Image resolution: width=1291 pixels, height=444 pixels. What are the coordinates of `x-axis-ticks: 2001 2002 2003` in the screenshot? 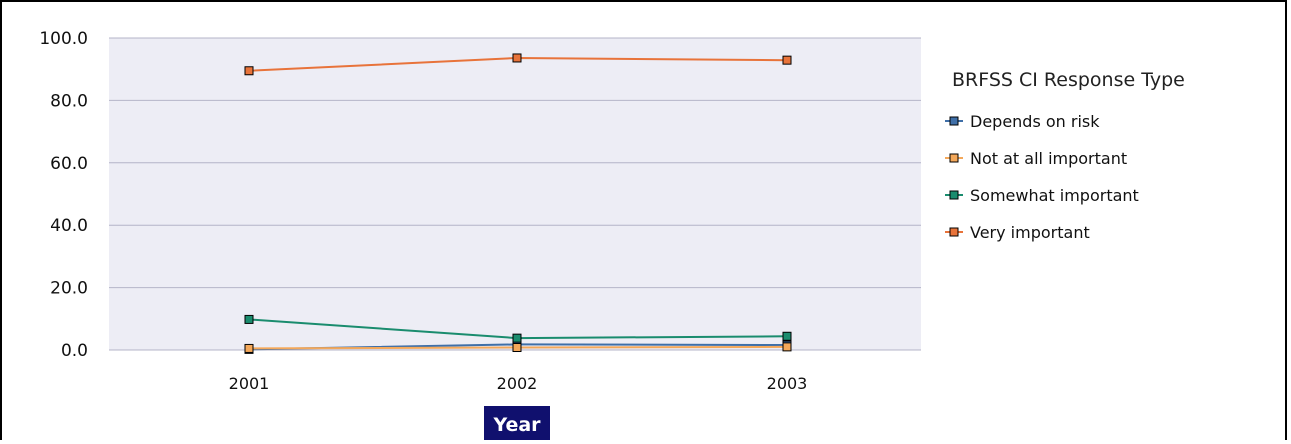 It's located at (518, 383).